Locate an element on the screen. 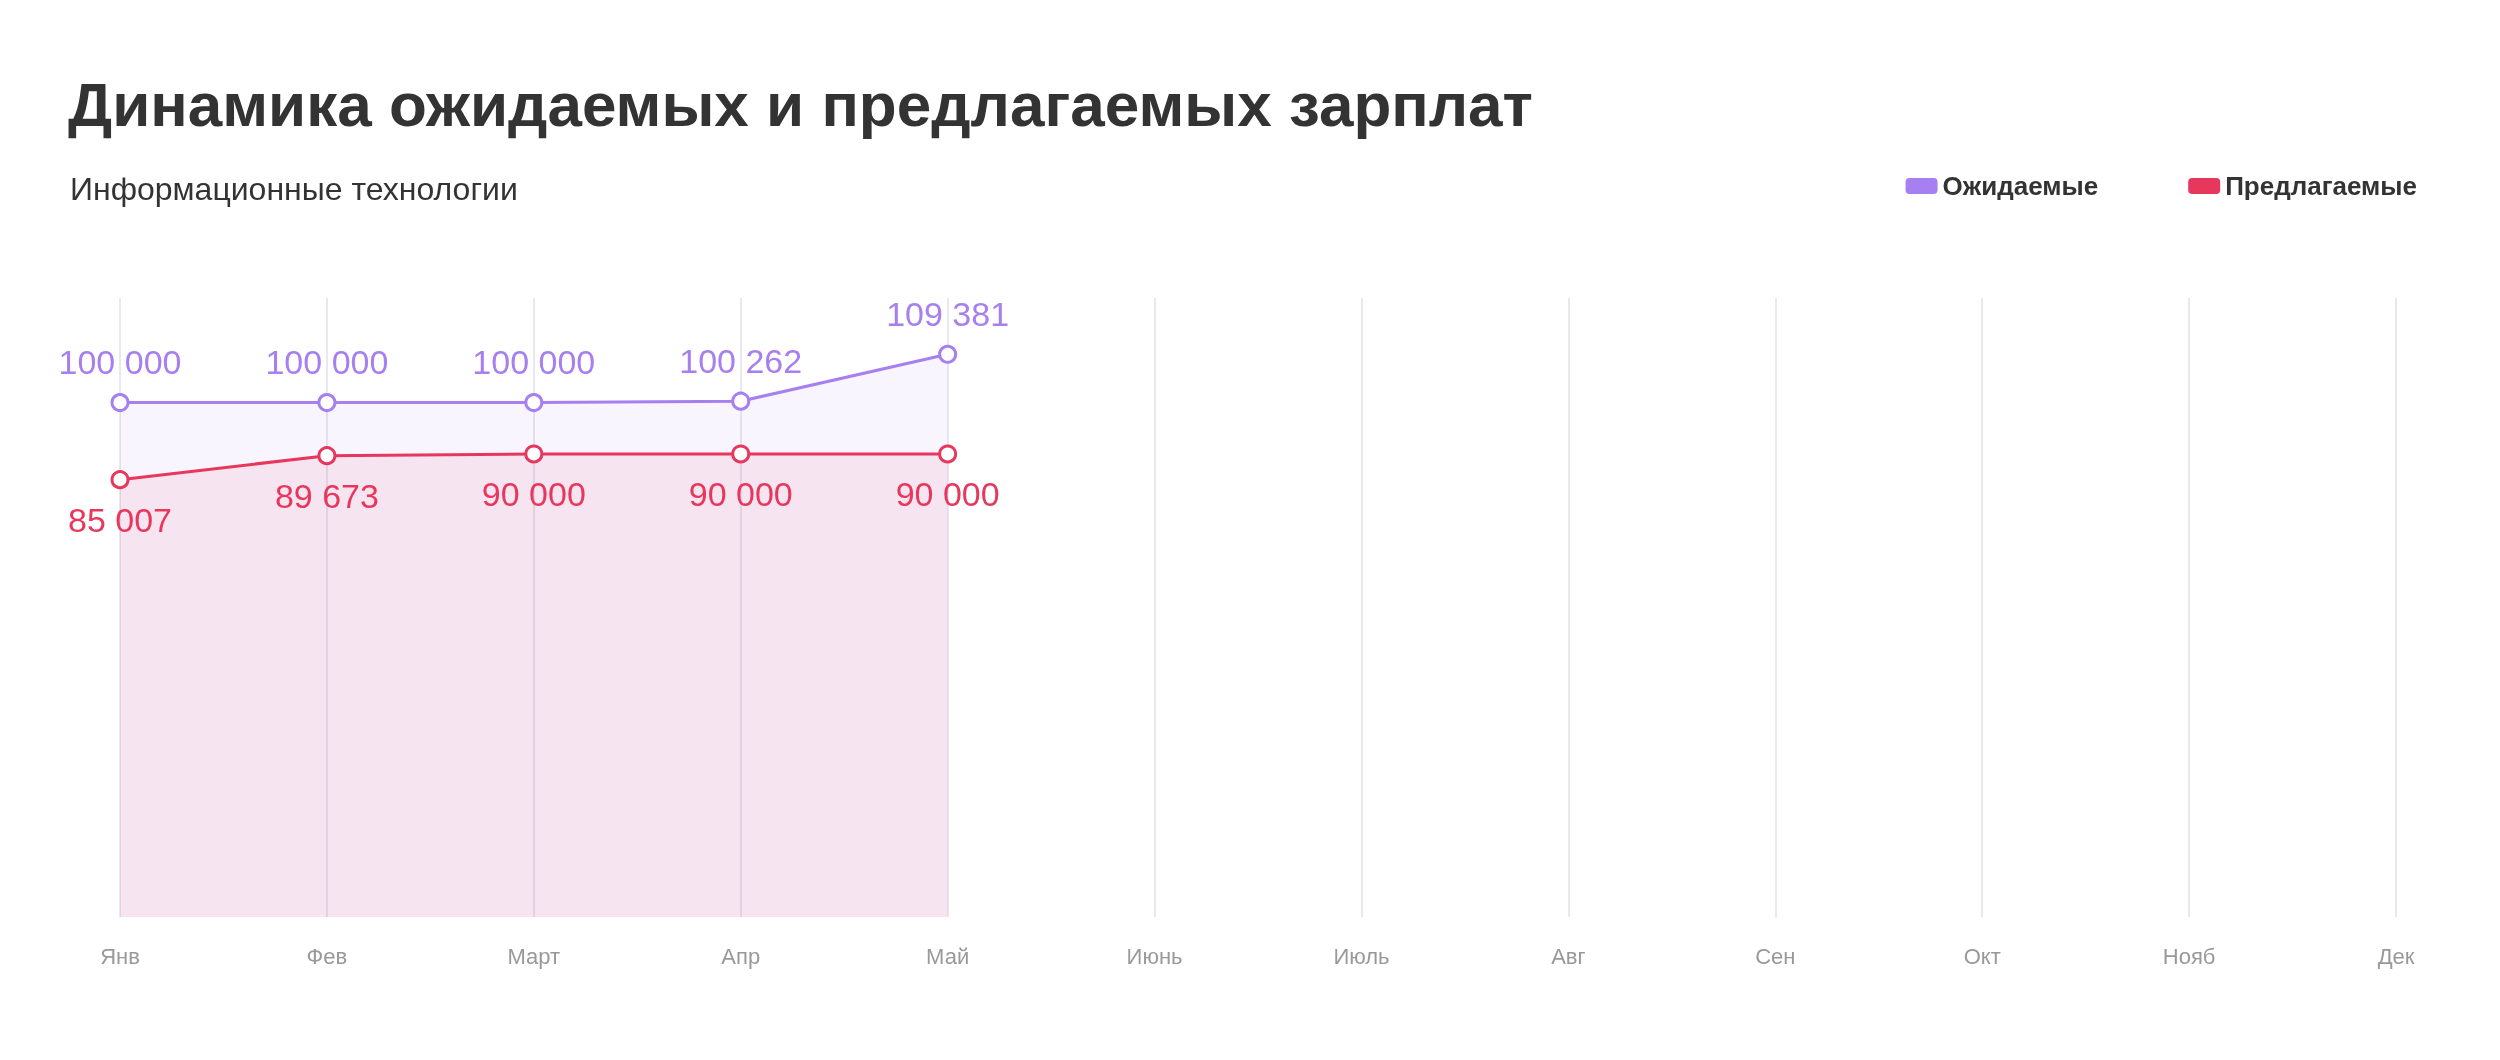 This screenshot has width=2500, height=1060. x-tick-label: Авг is located at coordinates (1568, 956).